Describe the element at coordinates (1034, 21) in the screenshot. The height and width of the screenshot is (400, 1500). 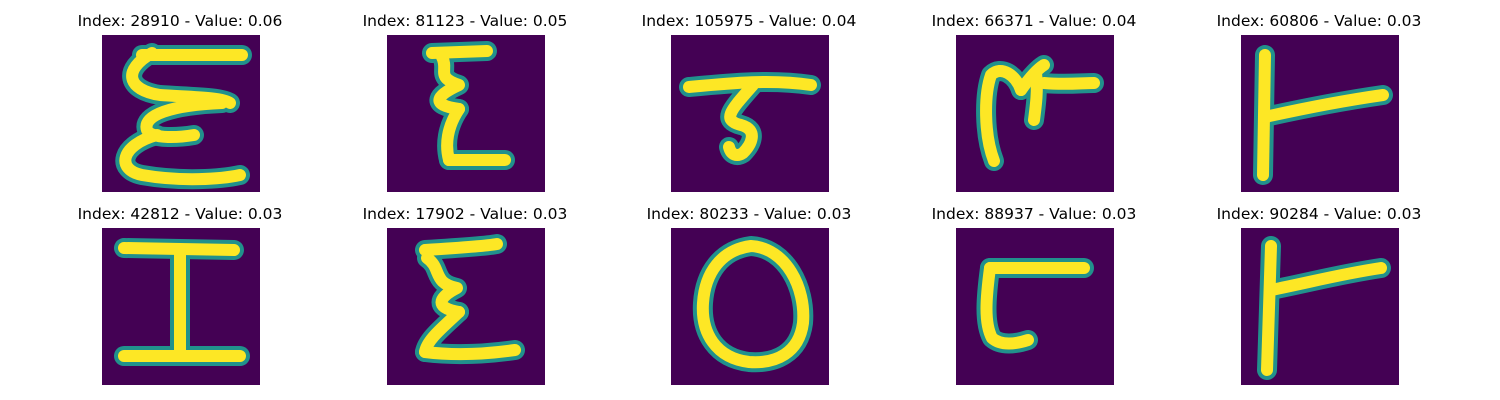
I see `panel-title: Index: 66371 - Value: 0.04` at that location.